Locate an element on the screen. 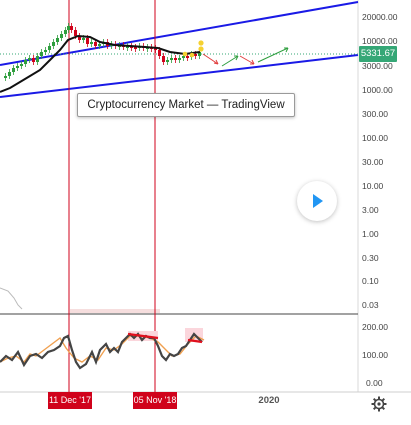  date-marker-nov18: 05 Nov '18 is located at coordinates (155, 400).